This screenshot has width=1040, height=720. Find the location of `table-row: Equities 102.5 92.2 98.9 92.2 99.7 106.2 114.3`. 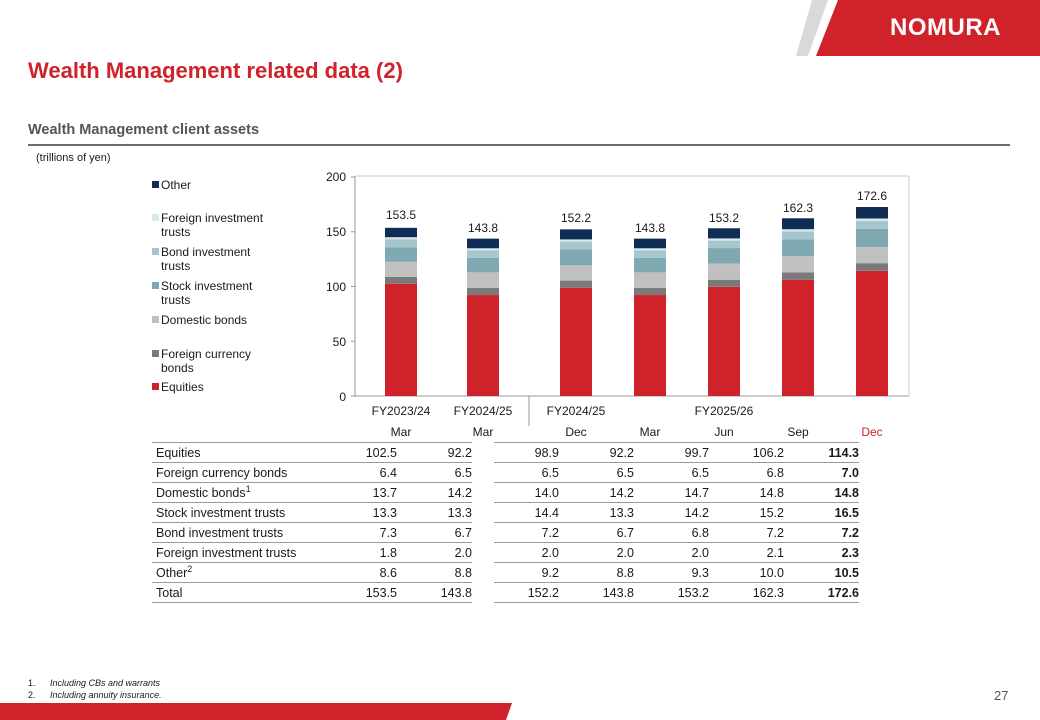

table-row: Equities 102.5 92.2 98.9 92.2 99.7 106.2 114.3 is located at coordinates (505, 452).